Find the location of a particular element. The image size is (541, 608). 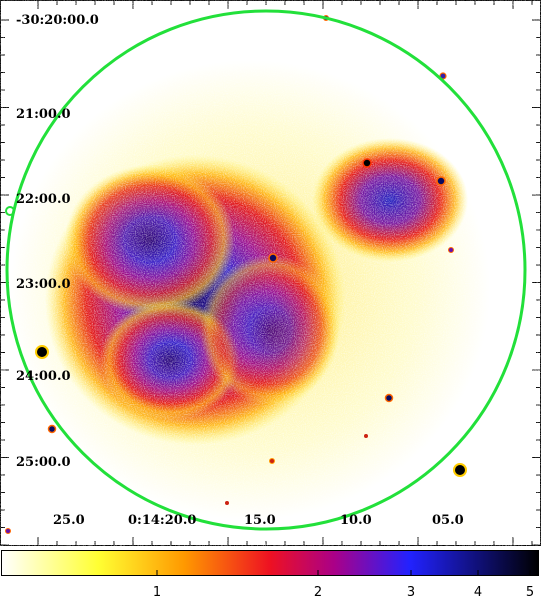

dec-label: 25:00.0 is located at coordinates (43, 462).